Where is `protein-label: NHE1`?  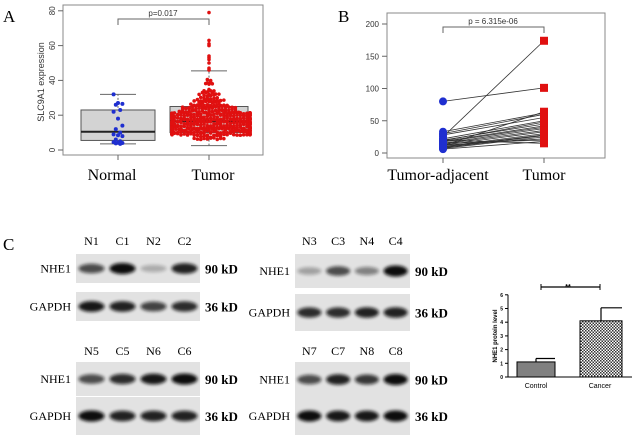
protein-label: NHE1 is located at coordinates (274, 380).